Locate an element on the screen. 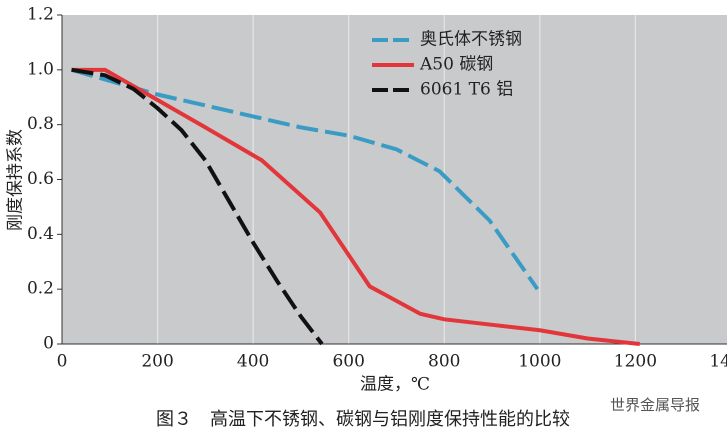  y-tick-label: 0 is located at coordinates (48, 344).